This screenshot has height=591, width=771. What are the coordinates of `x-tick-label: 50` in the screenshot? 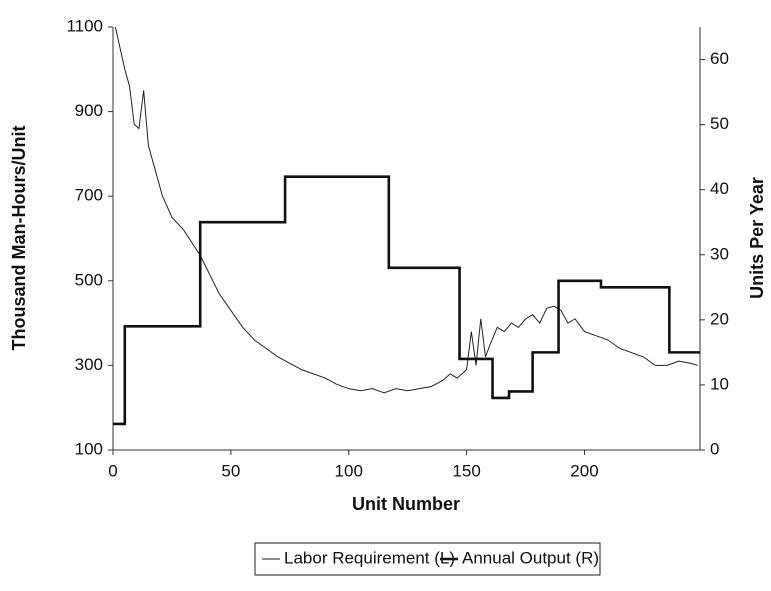 It's located at (230, 470).